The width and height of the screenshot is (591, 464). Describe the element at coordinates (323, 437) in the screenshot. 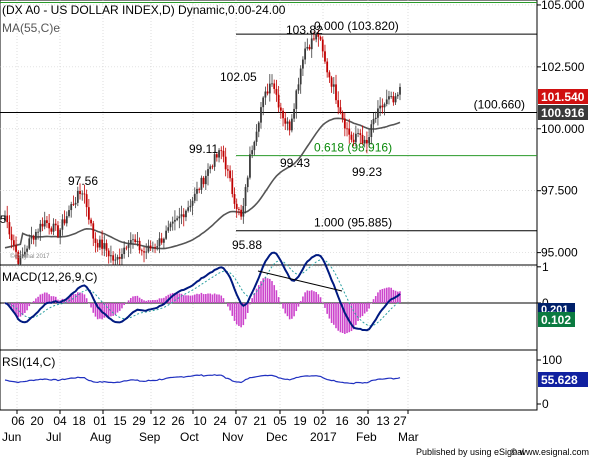

I see `x-month-label: 2017` at that location.